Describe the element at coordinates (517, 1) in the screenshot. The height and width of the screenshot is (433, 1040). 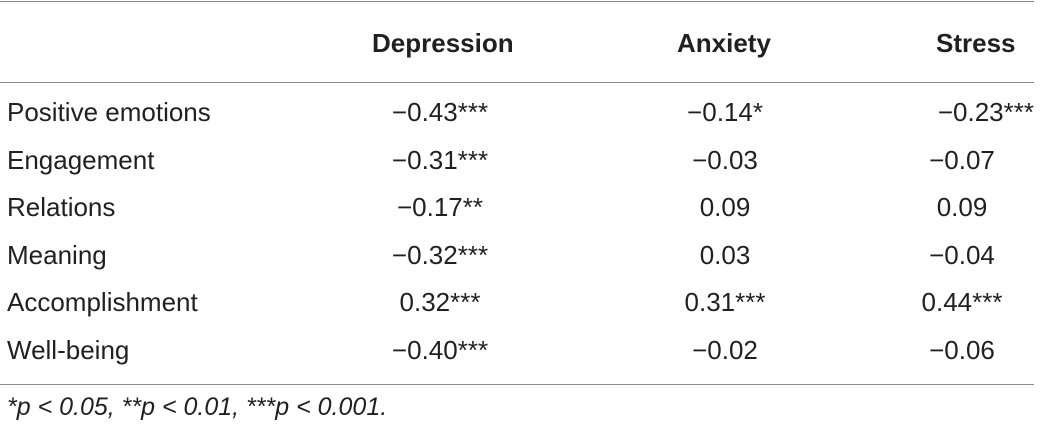
I see `top-rule` at that location.